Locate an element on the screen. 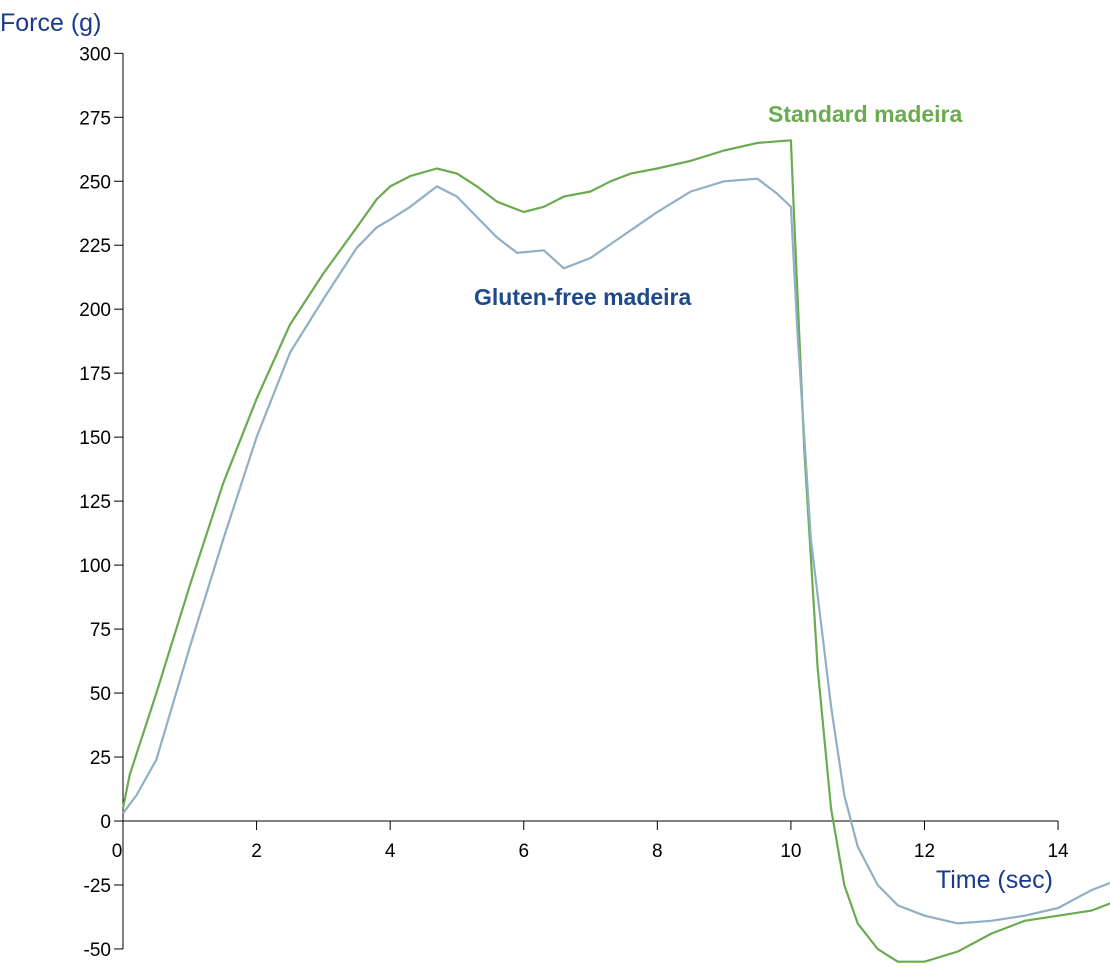 This screenshot has height=967, width=1110. x-tick-label: 6 is located at coordinates (523, 851).